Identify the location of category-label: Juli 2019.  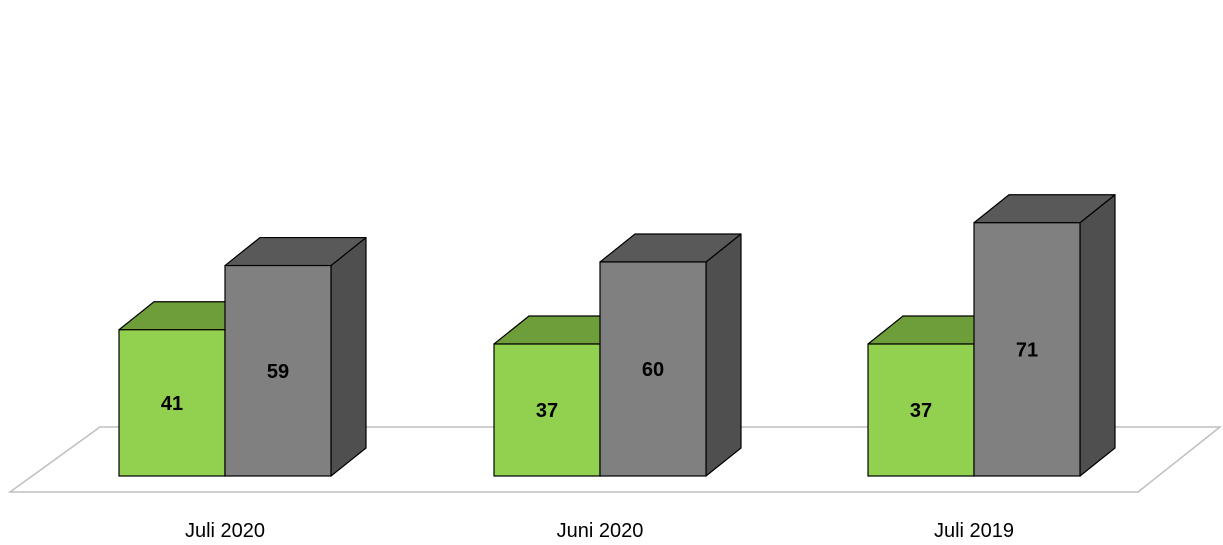
(974, 531).